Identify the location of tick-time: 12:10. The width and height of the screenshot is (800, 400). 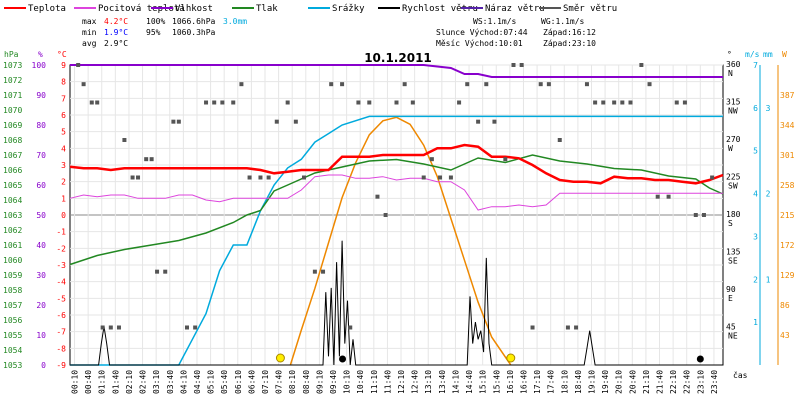
(401, 382).